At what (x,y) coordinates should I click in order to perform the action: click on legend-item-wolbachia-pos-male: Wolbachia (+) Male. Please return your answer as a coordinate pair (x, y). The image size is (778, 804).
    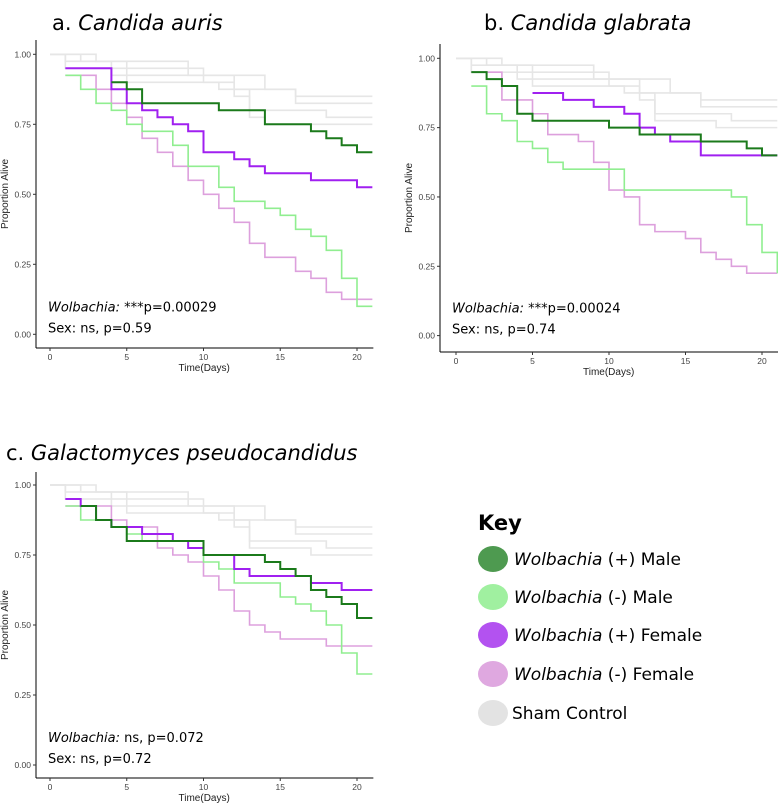
    Looking at the image, I should click on (579, 559).